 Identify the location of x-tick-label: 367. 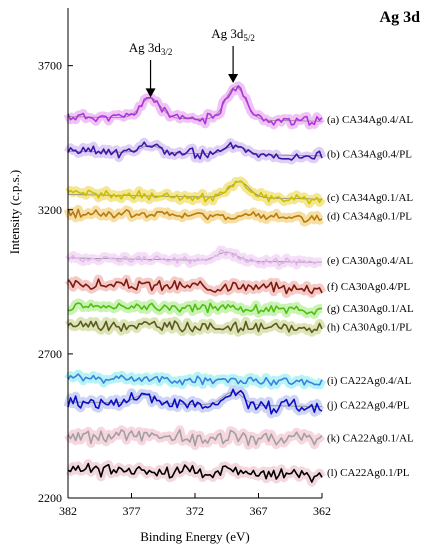
(259, 511).